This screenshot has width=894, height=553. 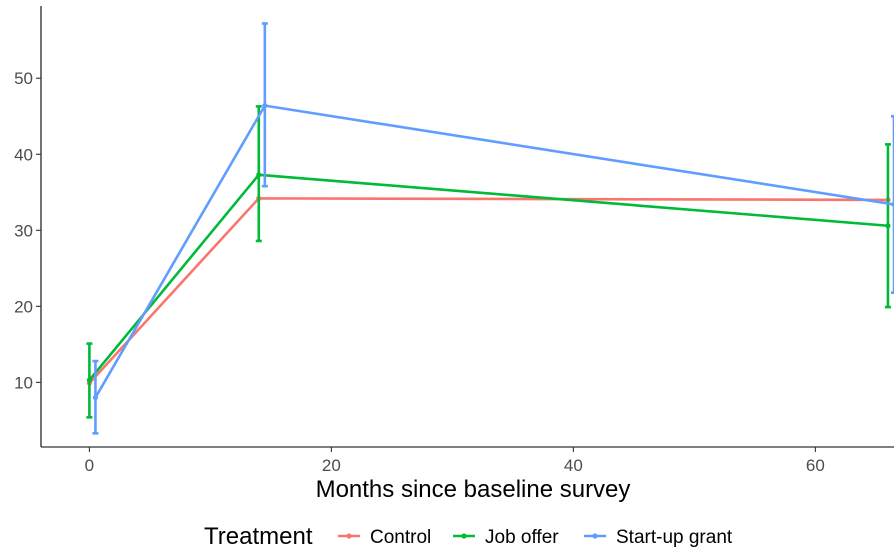 I want to click on y-tick-label: 10, so click(x=23, y=382).